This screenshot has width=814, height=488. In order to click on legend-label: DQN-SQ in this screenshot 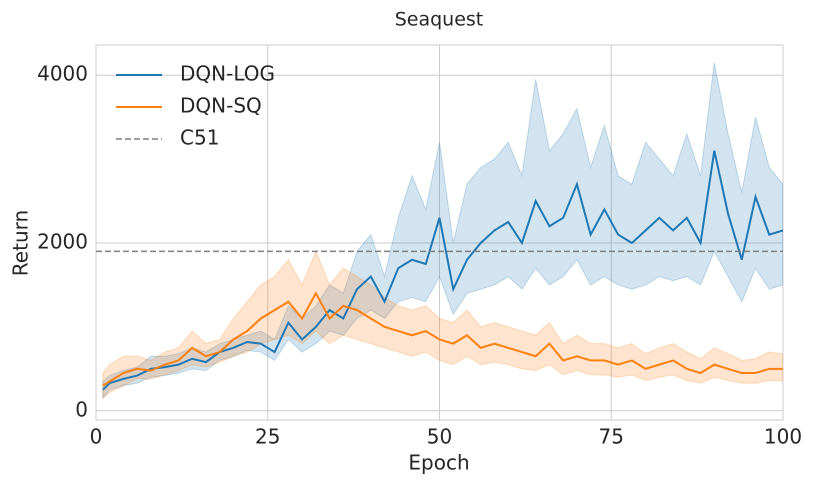, I will do `click(221, 106)`.